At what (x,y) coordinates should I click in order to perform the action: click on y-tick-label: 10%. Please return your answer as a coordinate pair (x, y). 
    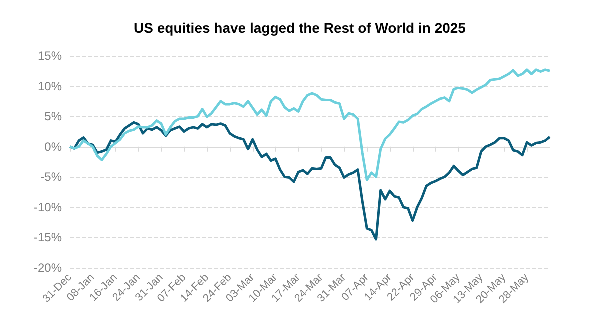
    Looking at the image, I should click on (50, 86).